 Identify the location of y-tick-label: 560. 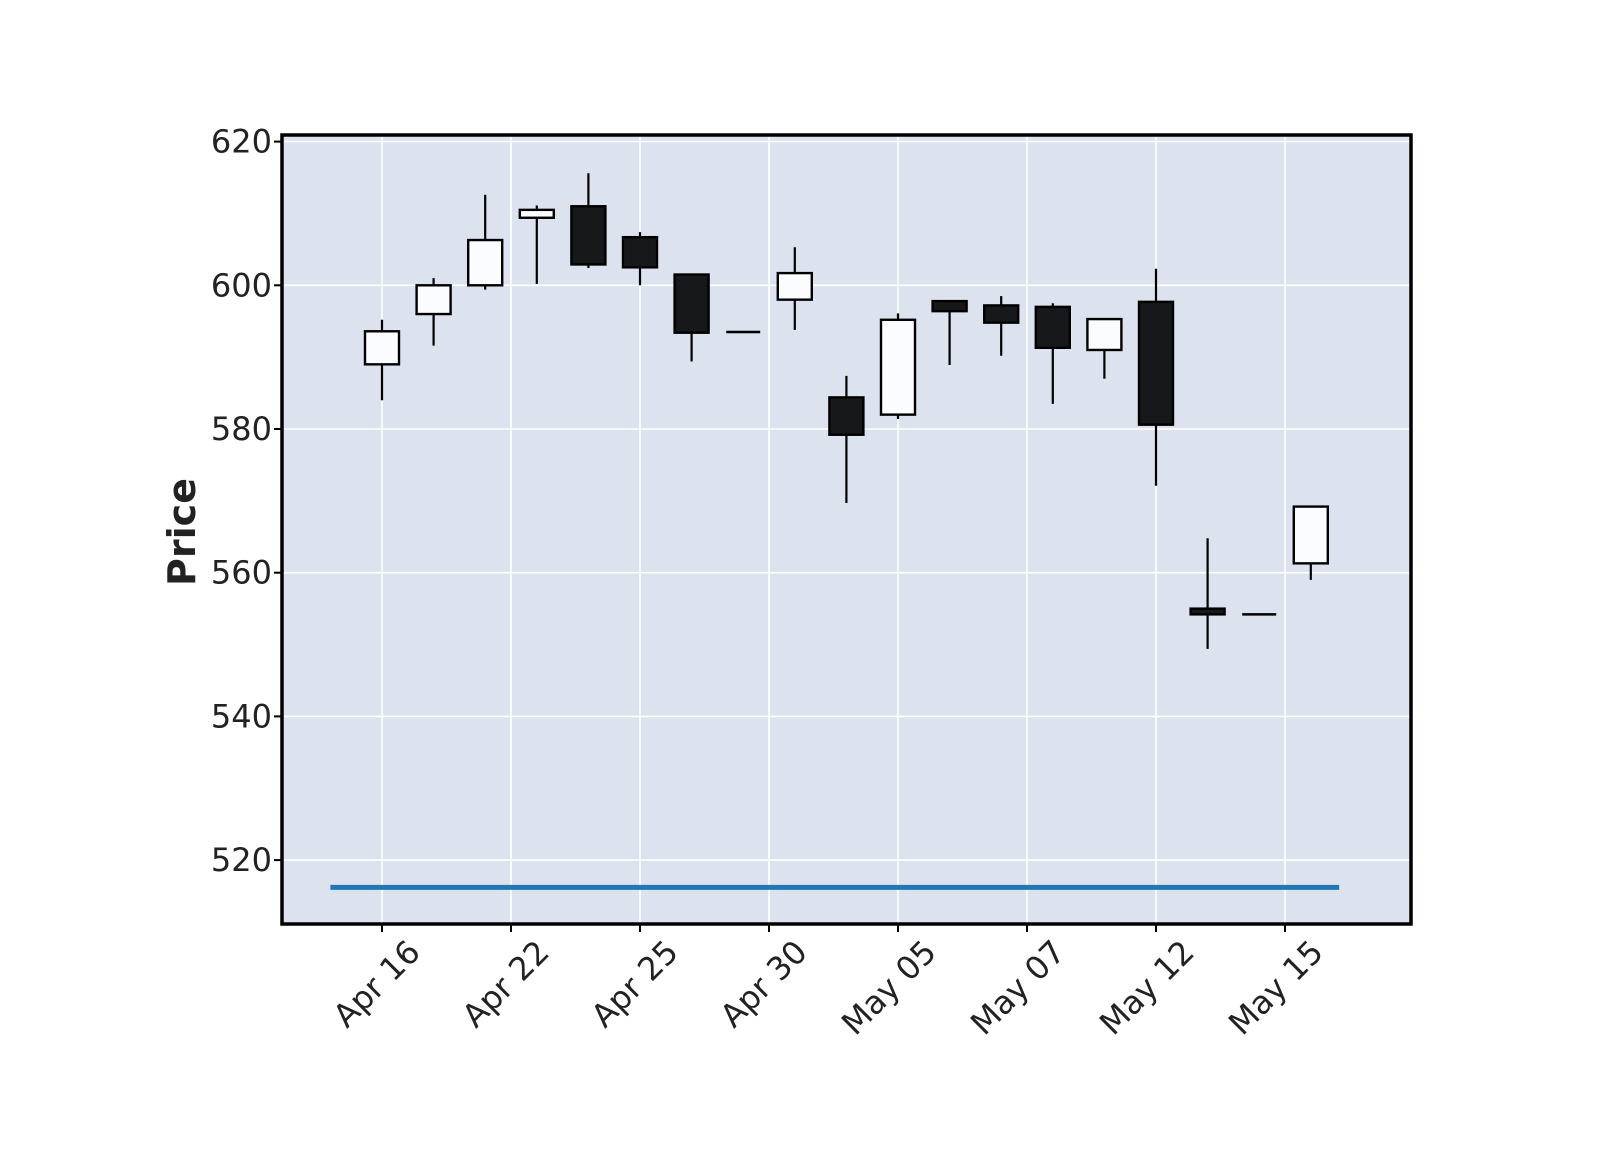
(241, 573).